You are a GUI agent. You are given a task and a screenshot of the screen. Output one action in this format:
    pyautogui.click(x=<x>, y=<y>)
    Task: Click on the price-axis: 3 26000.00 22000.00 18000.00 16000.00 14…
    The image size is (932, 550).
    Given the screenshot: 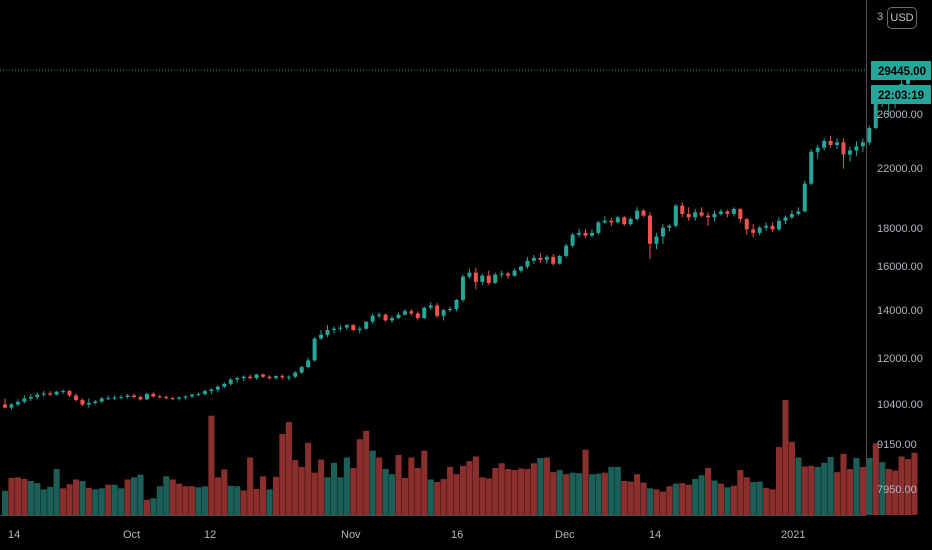 What is the action you would take?
    pyautogui.click(x=901, y=253)
    